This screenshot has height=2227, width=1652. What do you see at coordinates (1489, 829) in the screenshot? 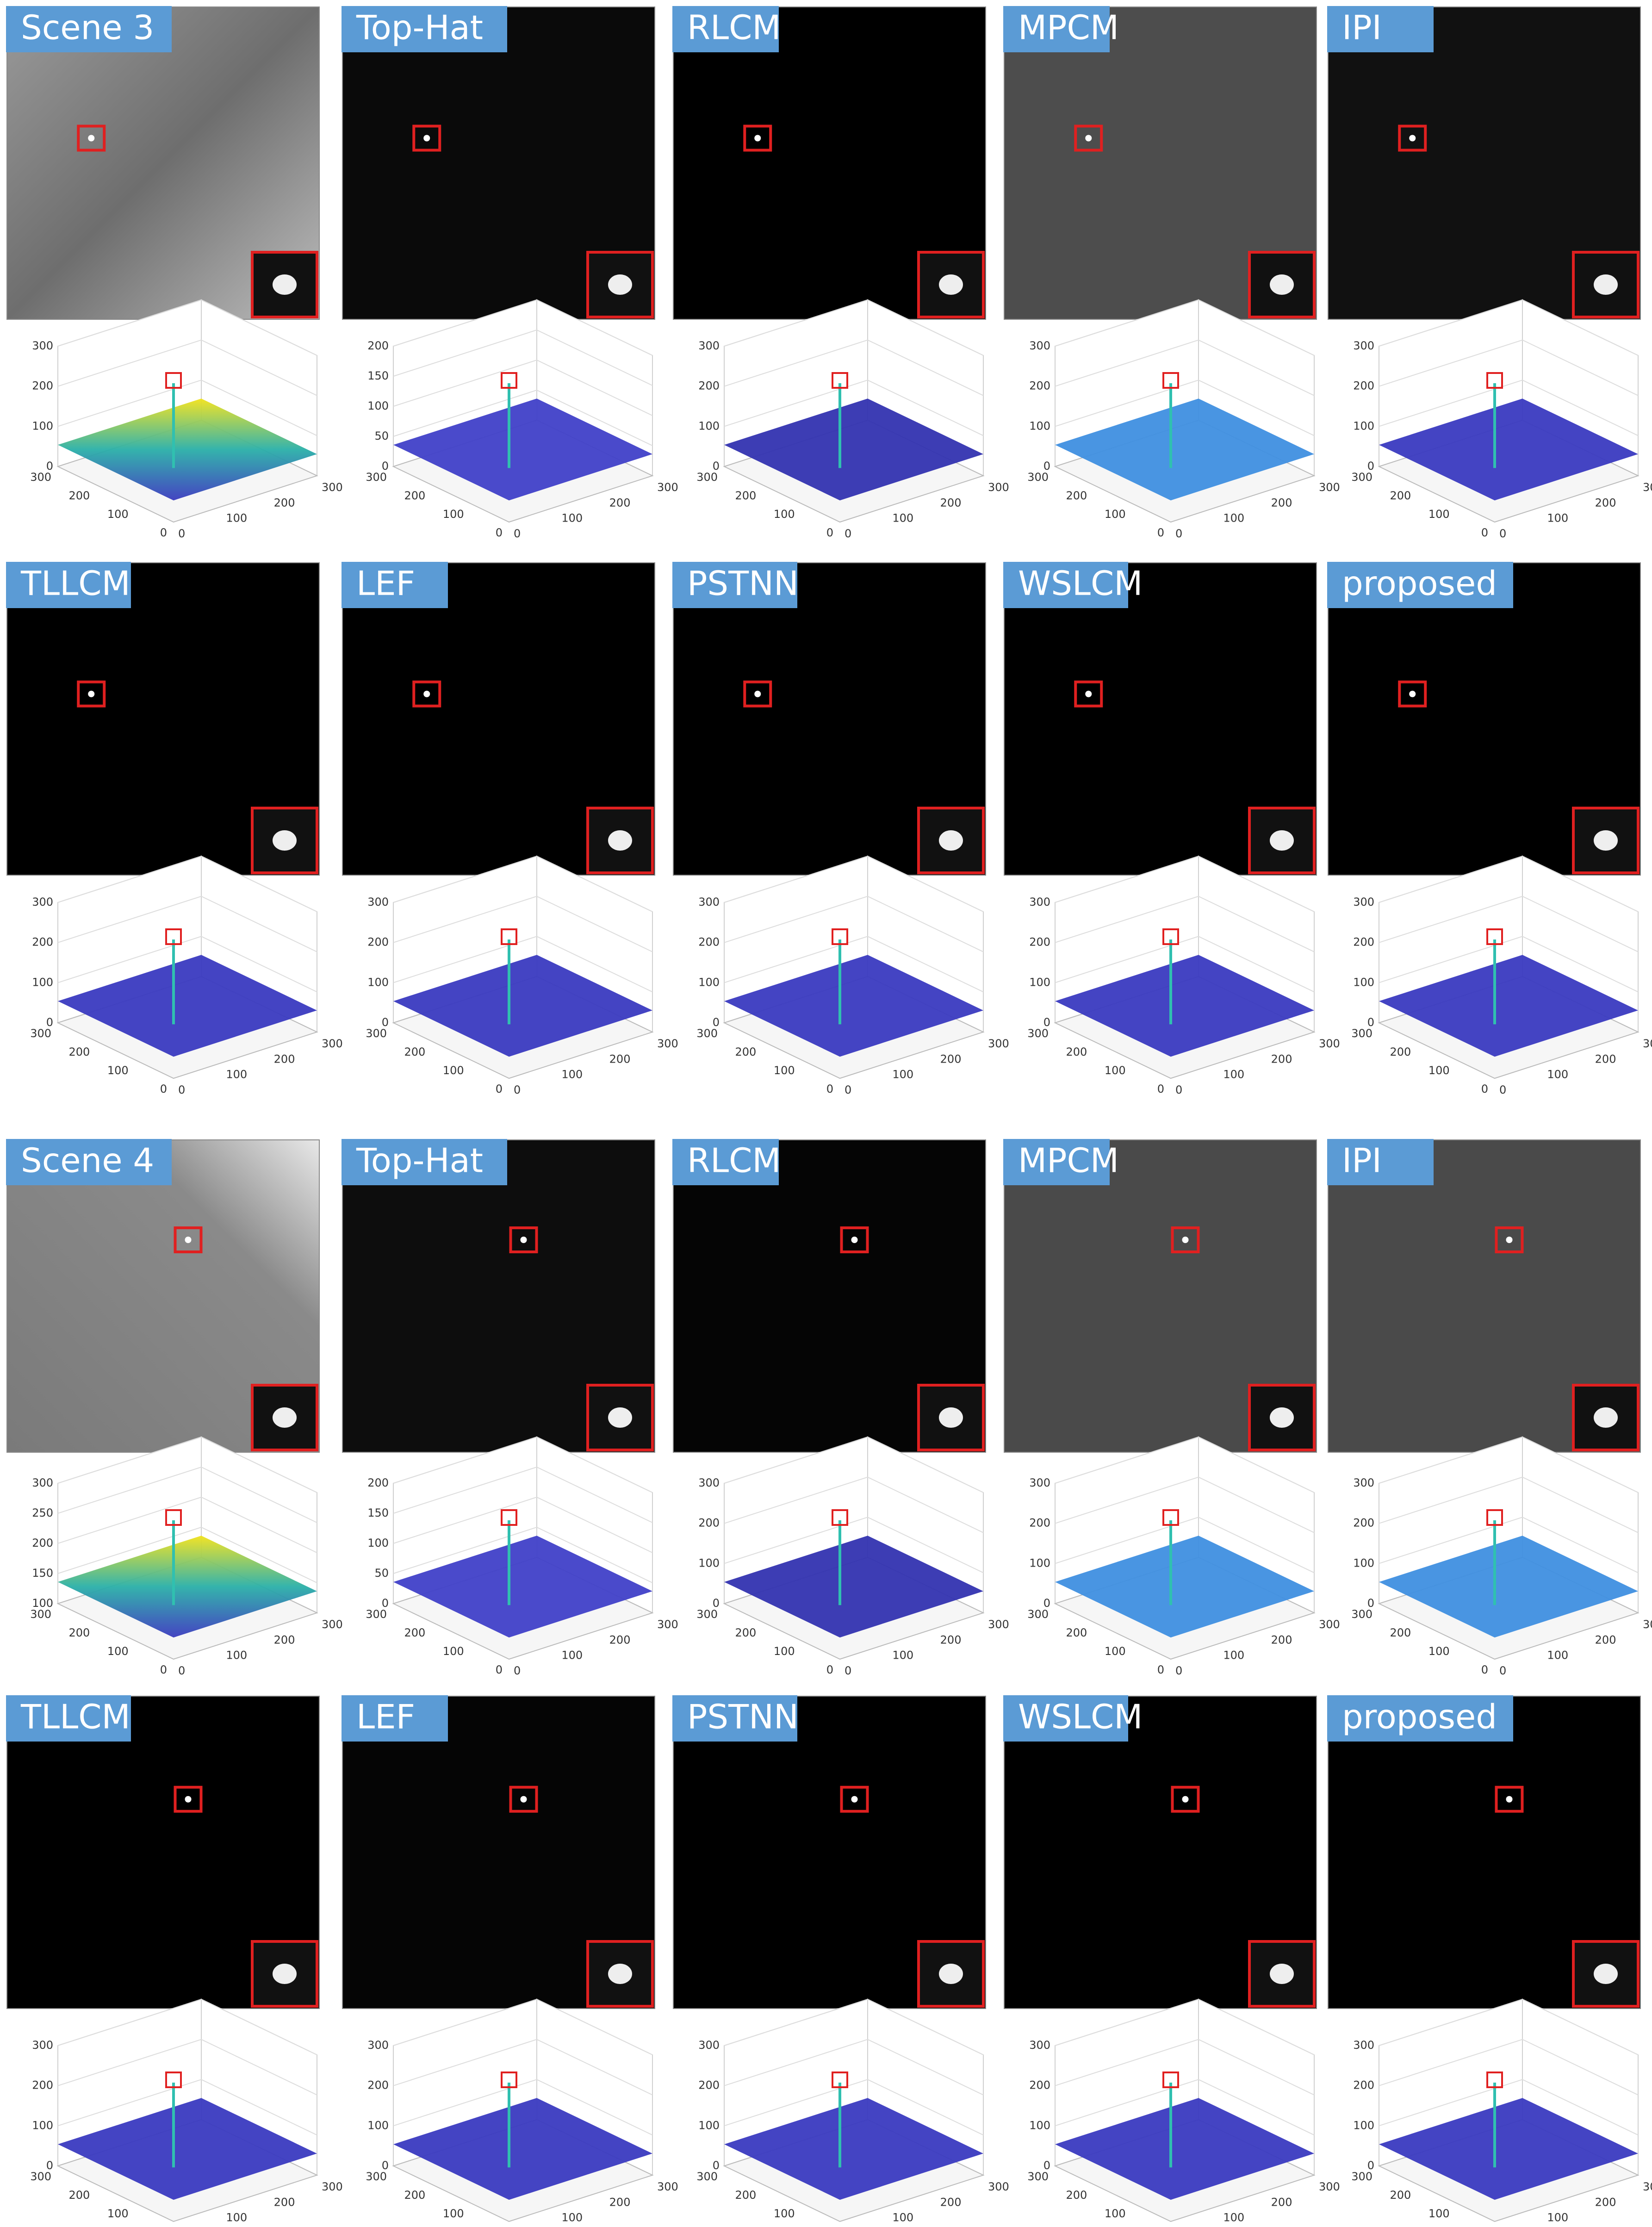
I see `panel: proposed010020030000100100200200300300` at bounding box center [1489, 829].